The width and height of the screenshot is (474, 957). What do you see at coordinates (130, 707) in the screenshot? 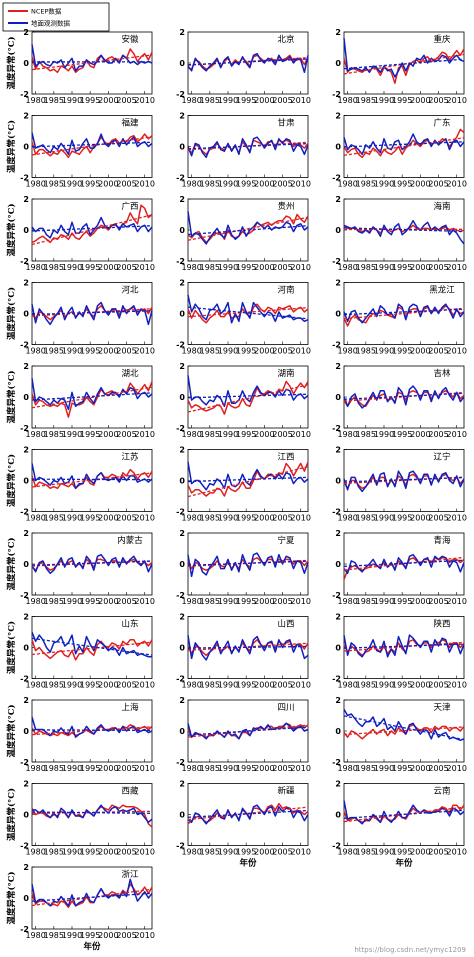
I see `panel-title: 上海` at bounding box center [130, 707].